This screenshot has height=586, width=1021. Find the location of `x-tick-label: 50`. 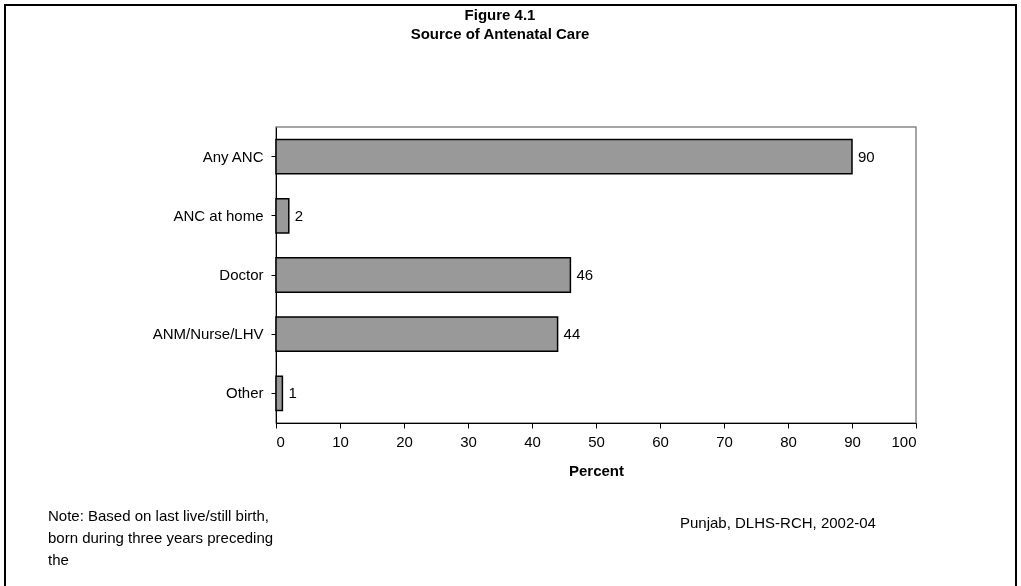

x-tick-label: 50 is located at coordinates (596, 441).